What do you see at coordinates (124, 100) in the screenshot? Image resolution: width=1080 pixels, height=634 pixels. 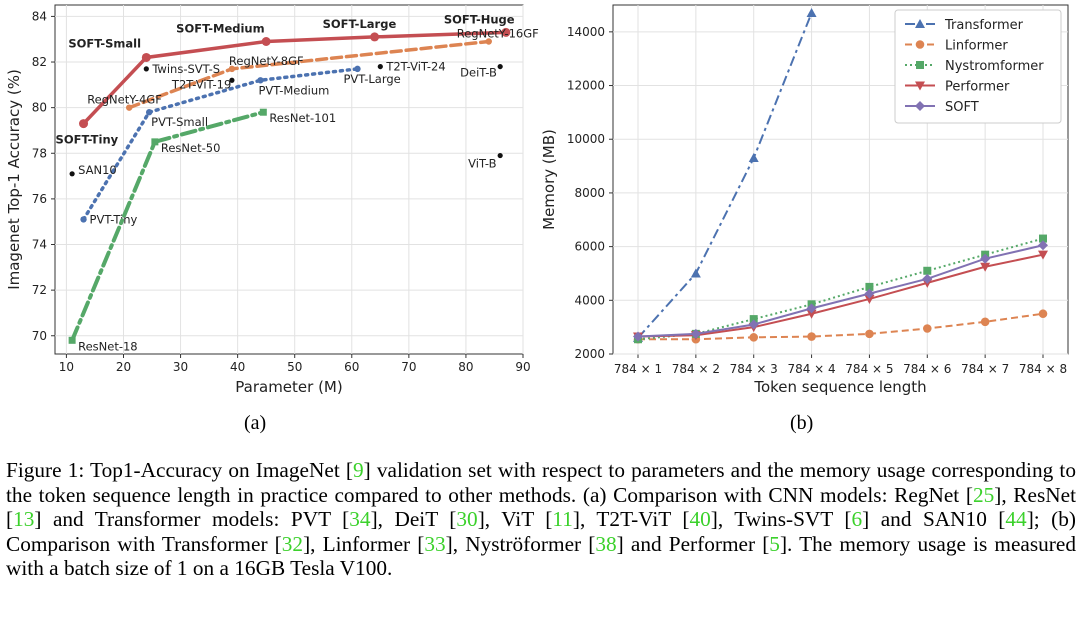 I see `data-label: RegNetY-4GF` at bounding box center [124, 100].